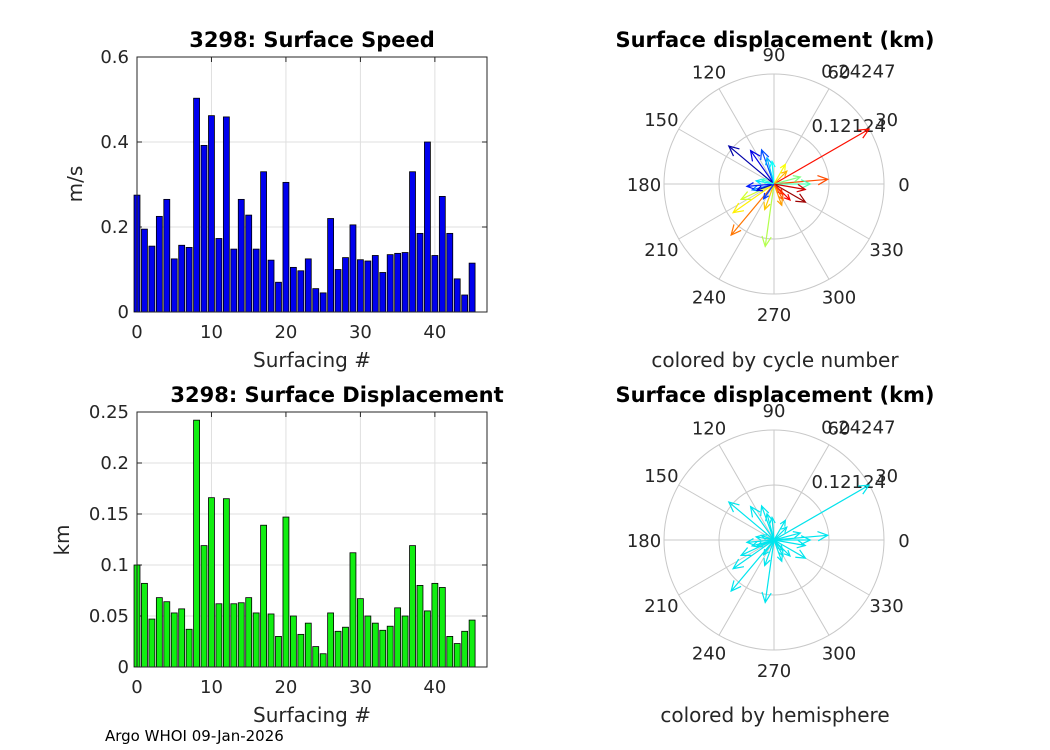 The height and width of the screenshot is (750, 1050). Describe the element at coordinates (434, 332) in the screenshot. I see `x-tick-label: 40` at that location.